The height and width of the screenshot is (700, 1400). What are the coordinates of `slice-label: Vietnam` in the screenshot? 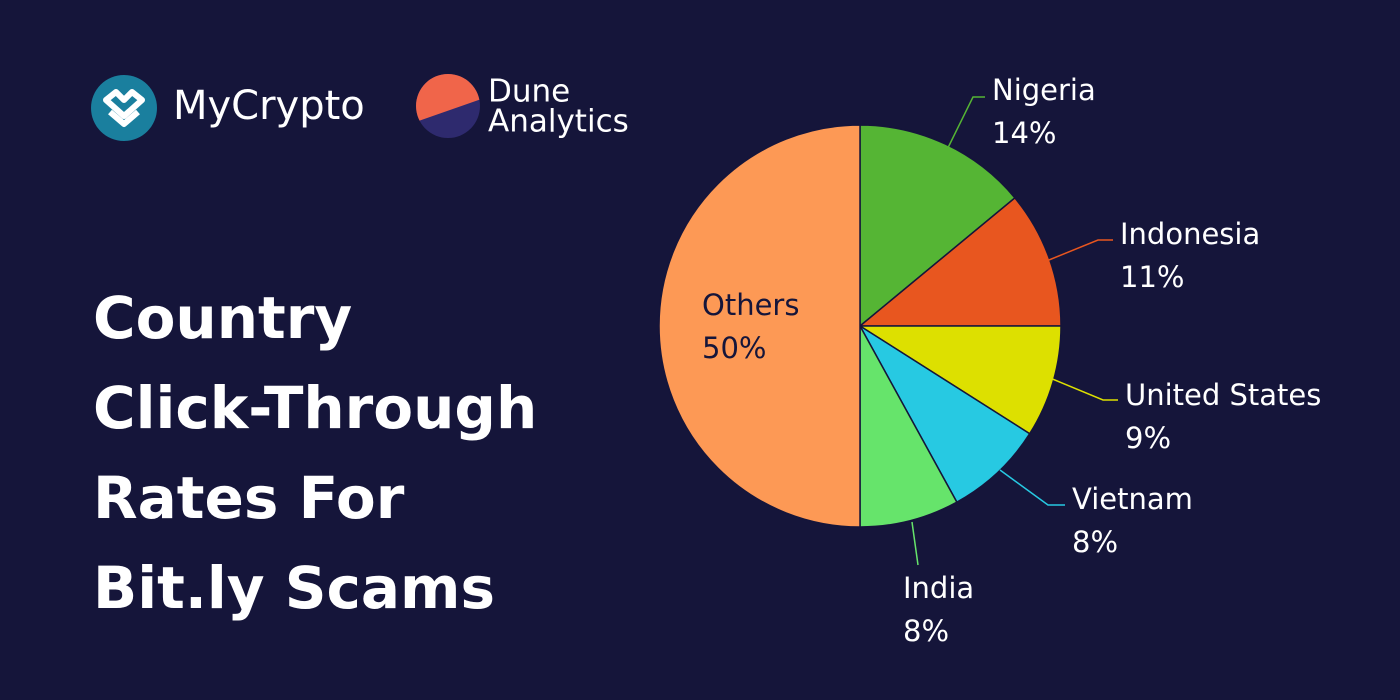 It's located at (1132, 499).